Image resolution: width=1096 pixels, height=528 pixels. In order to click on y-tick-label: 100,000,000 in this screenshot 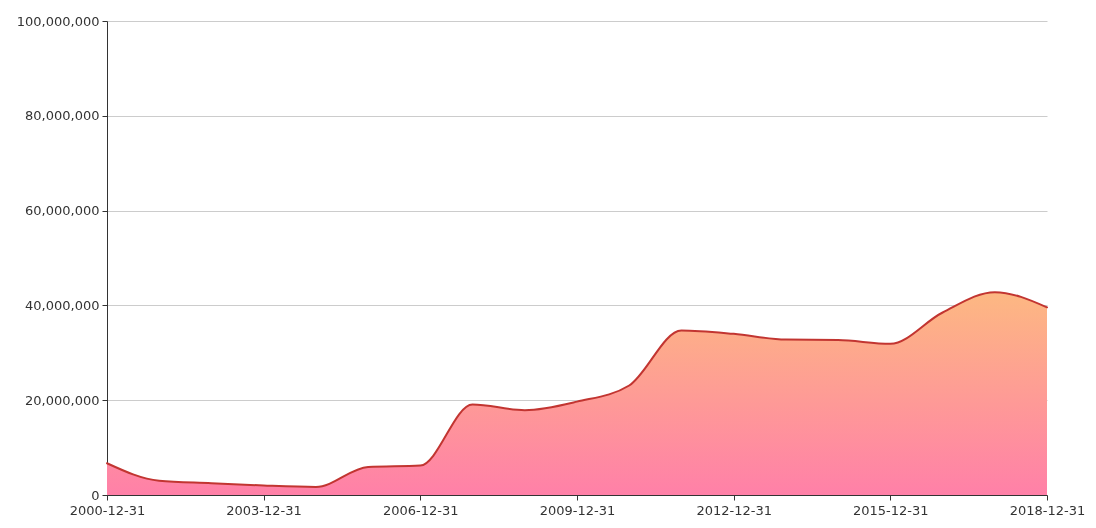, I will do `click(58, 21)`.